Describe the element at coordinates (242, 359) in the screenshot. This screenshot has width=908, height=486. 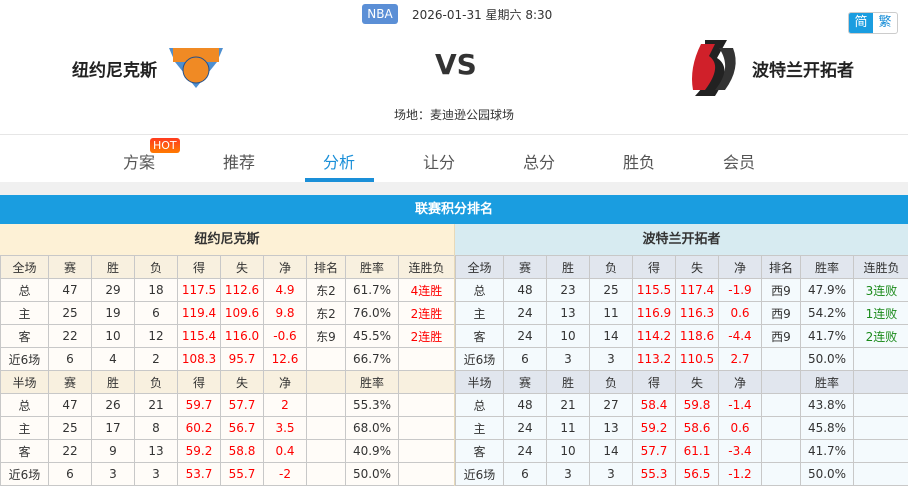
I see `table-cell: 95.7` at that location.